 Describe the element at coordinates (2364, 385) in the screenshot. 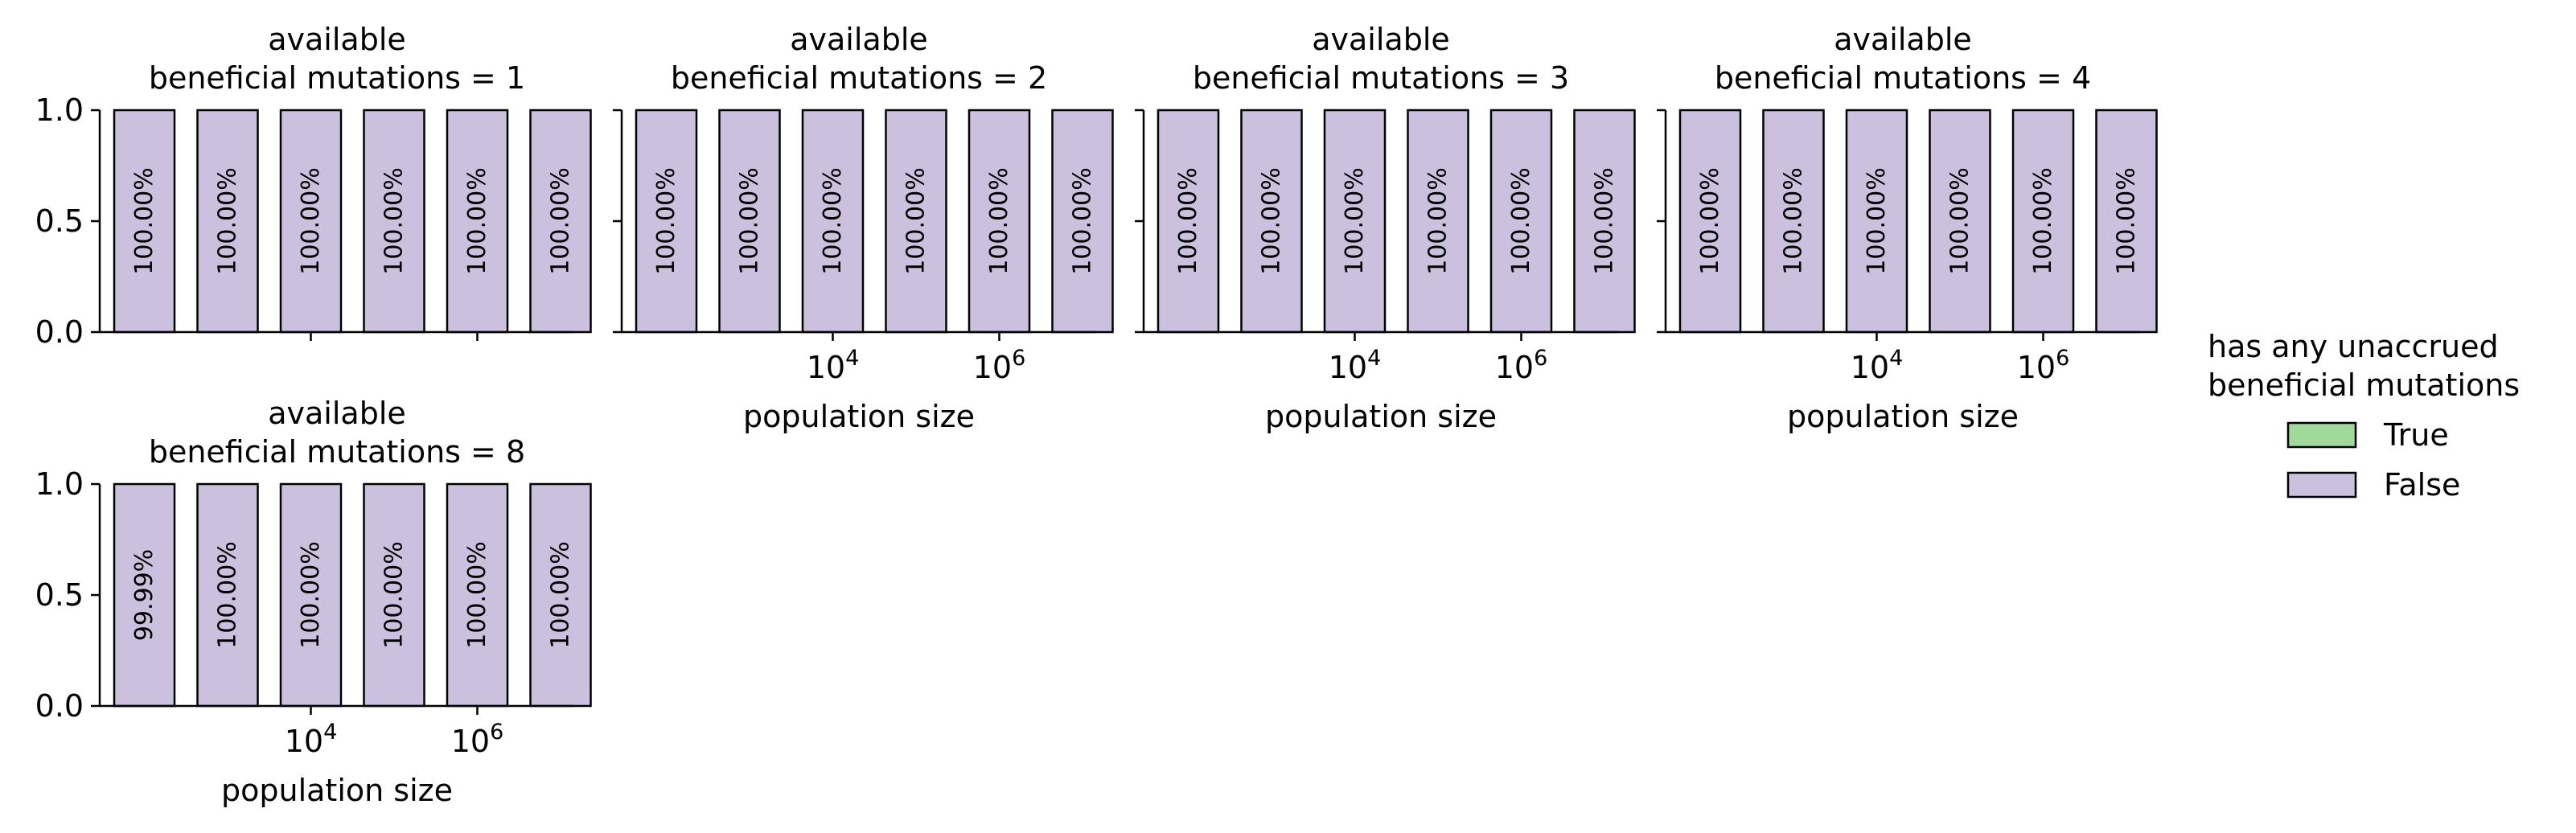

I see `legend-title-line: beneficial mutations` at that location.